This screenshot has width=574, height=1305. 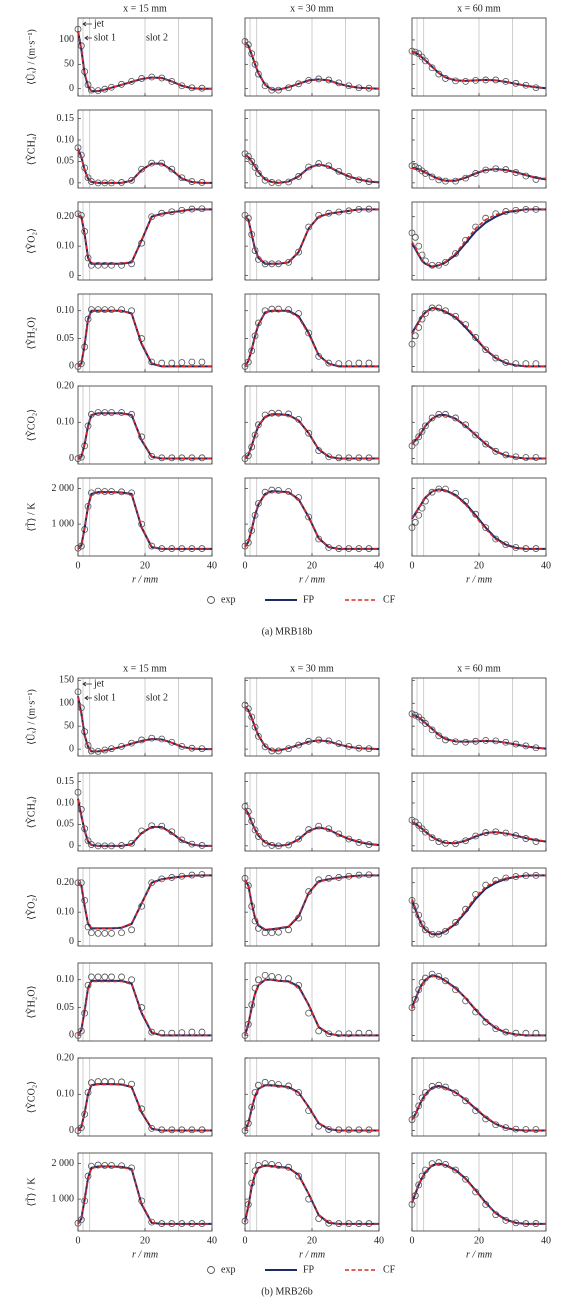 I want to click on y-tick-label: 0.15, so click(x=66, y=118).